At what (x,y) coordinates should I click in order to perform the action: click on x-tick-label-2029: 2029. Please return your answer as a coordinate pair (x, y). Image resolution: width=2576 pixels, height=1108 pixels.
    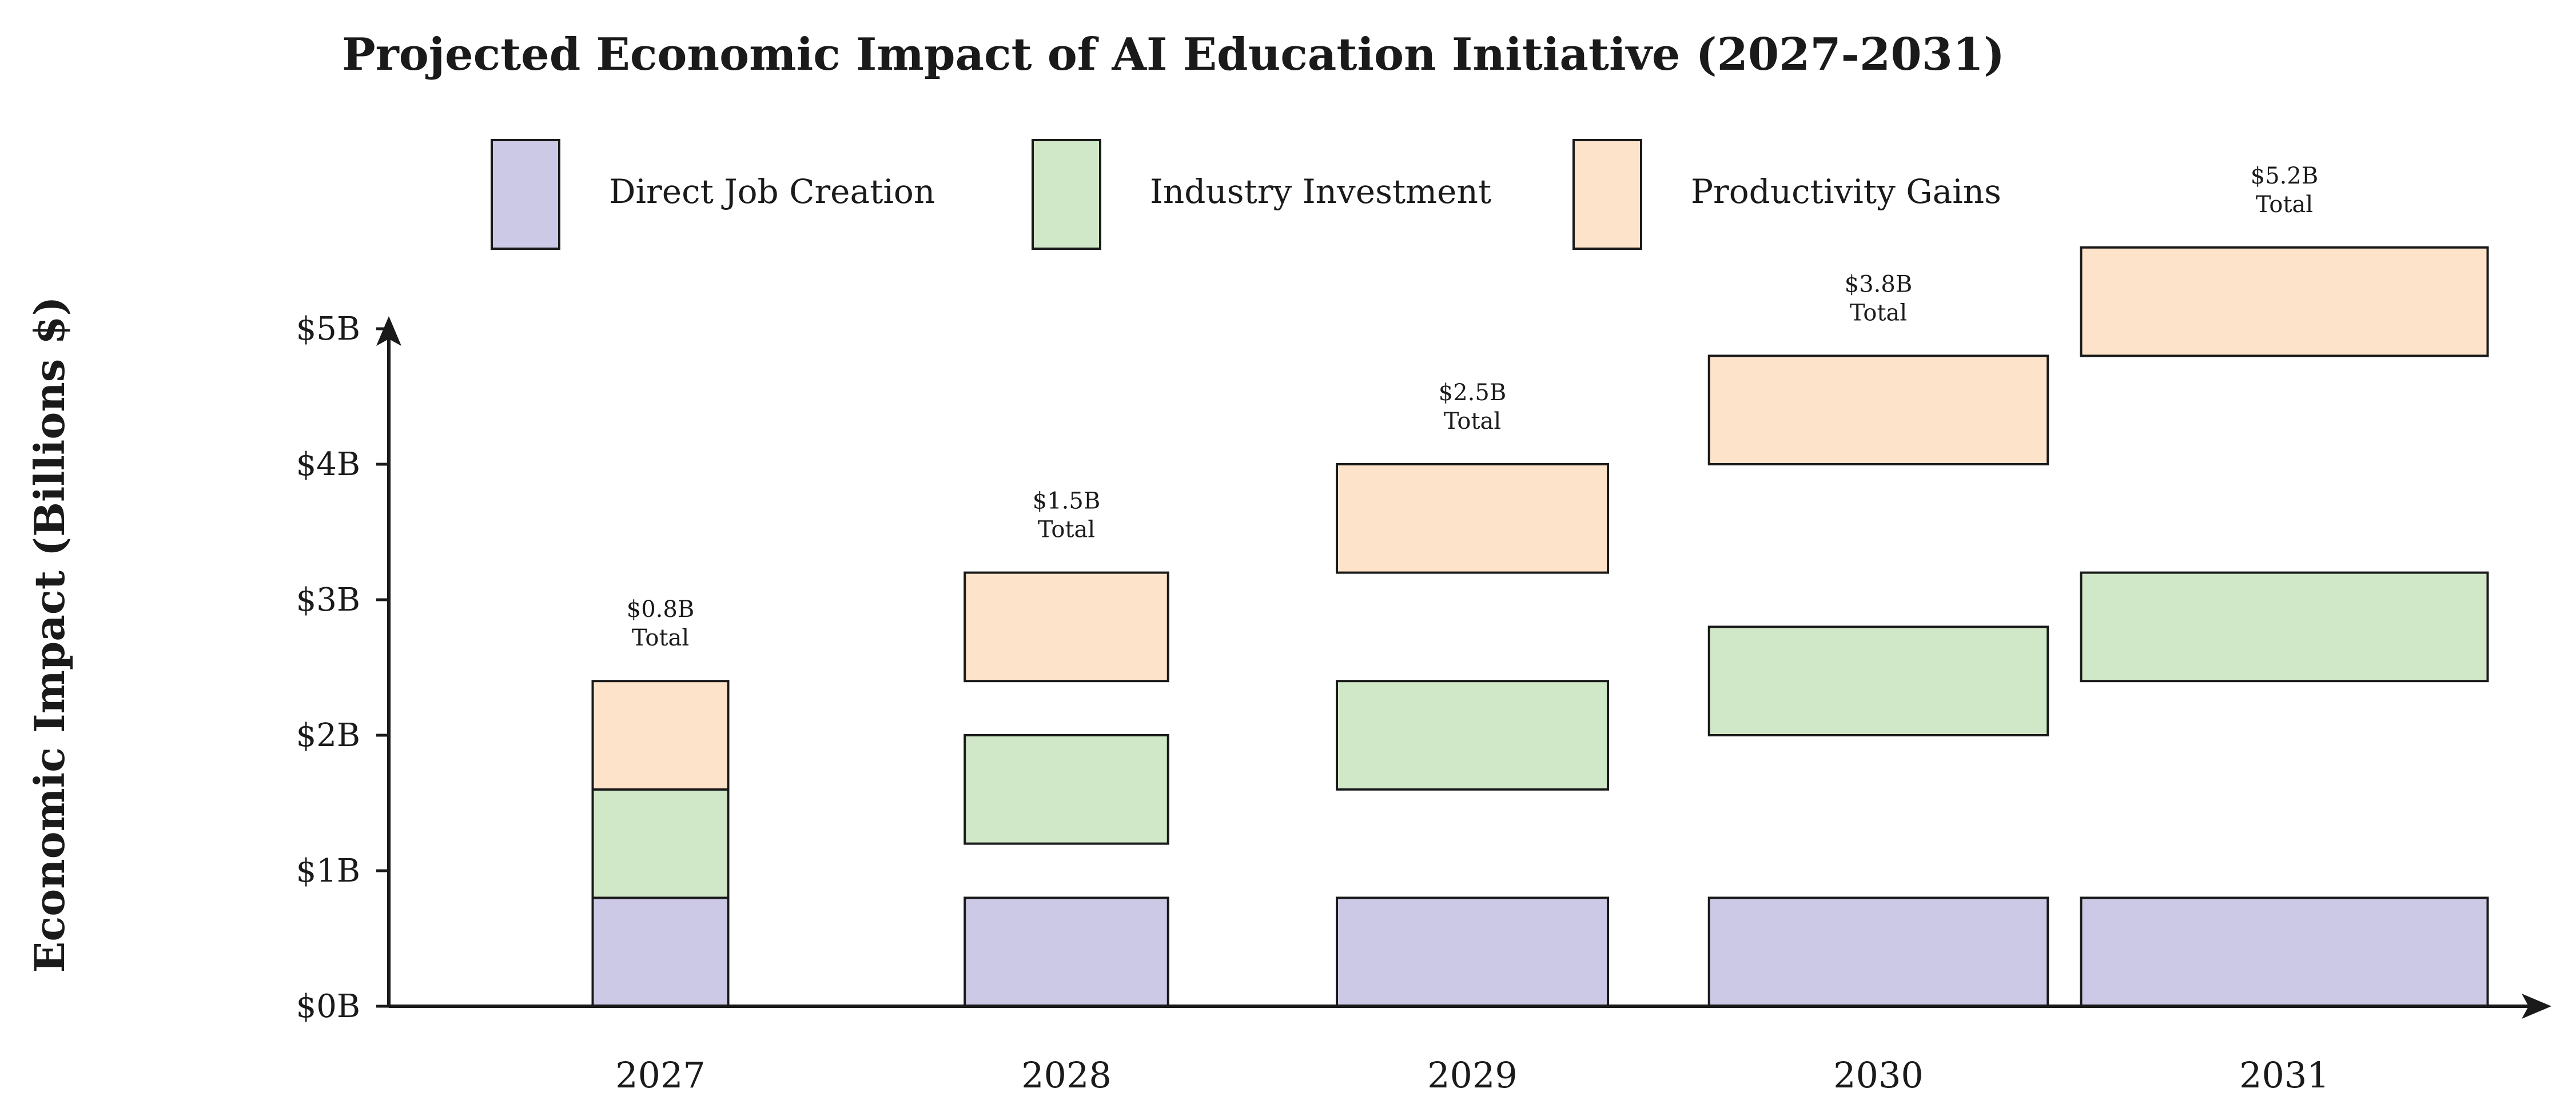
    Looking at the image, I should click on (1472, 1075).